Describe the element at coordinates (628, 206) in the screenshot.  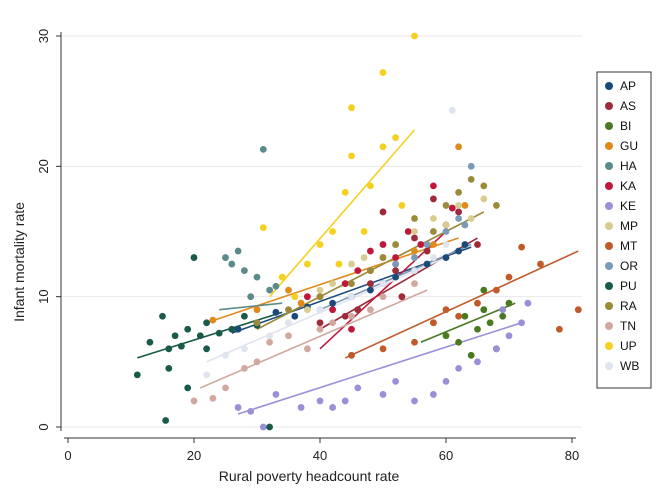
I see `legend-label: KE` at that location.